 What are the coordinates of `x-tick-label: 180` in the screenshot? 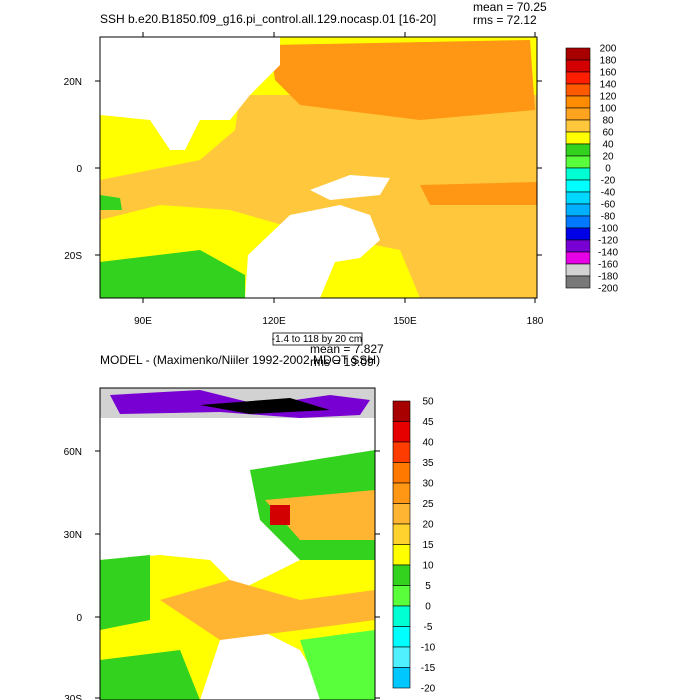 It's located at (535, 321).